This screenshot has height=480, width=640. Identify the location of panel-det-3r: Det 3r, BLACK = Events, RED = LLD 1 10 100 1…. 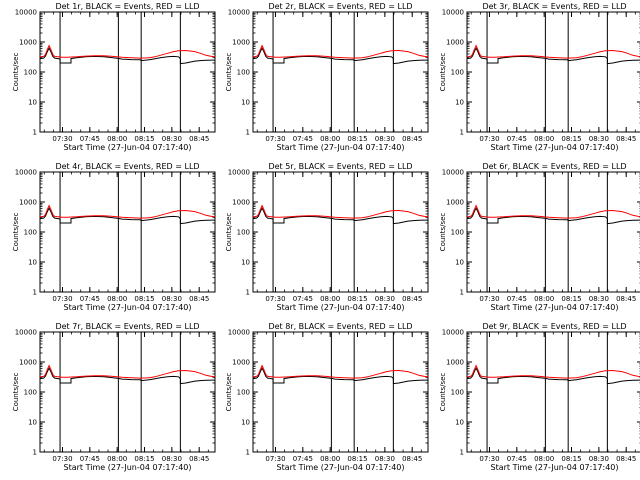
(539, 77).